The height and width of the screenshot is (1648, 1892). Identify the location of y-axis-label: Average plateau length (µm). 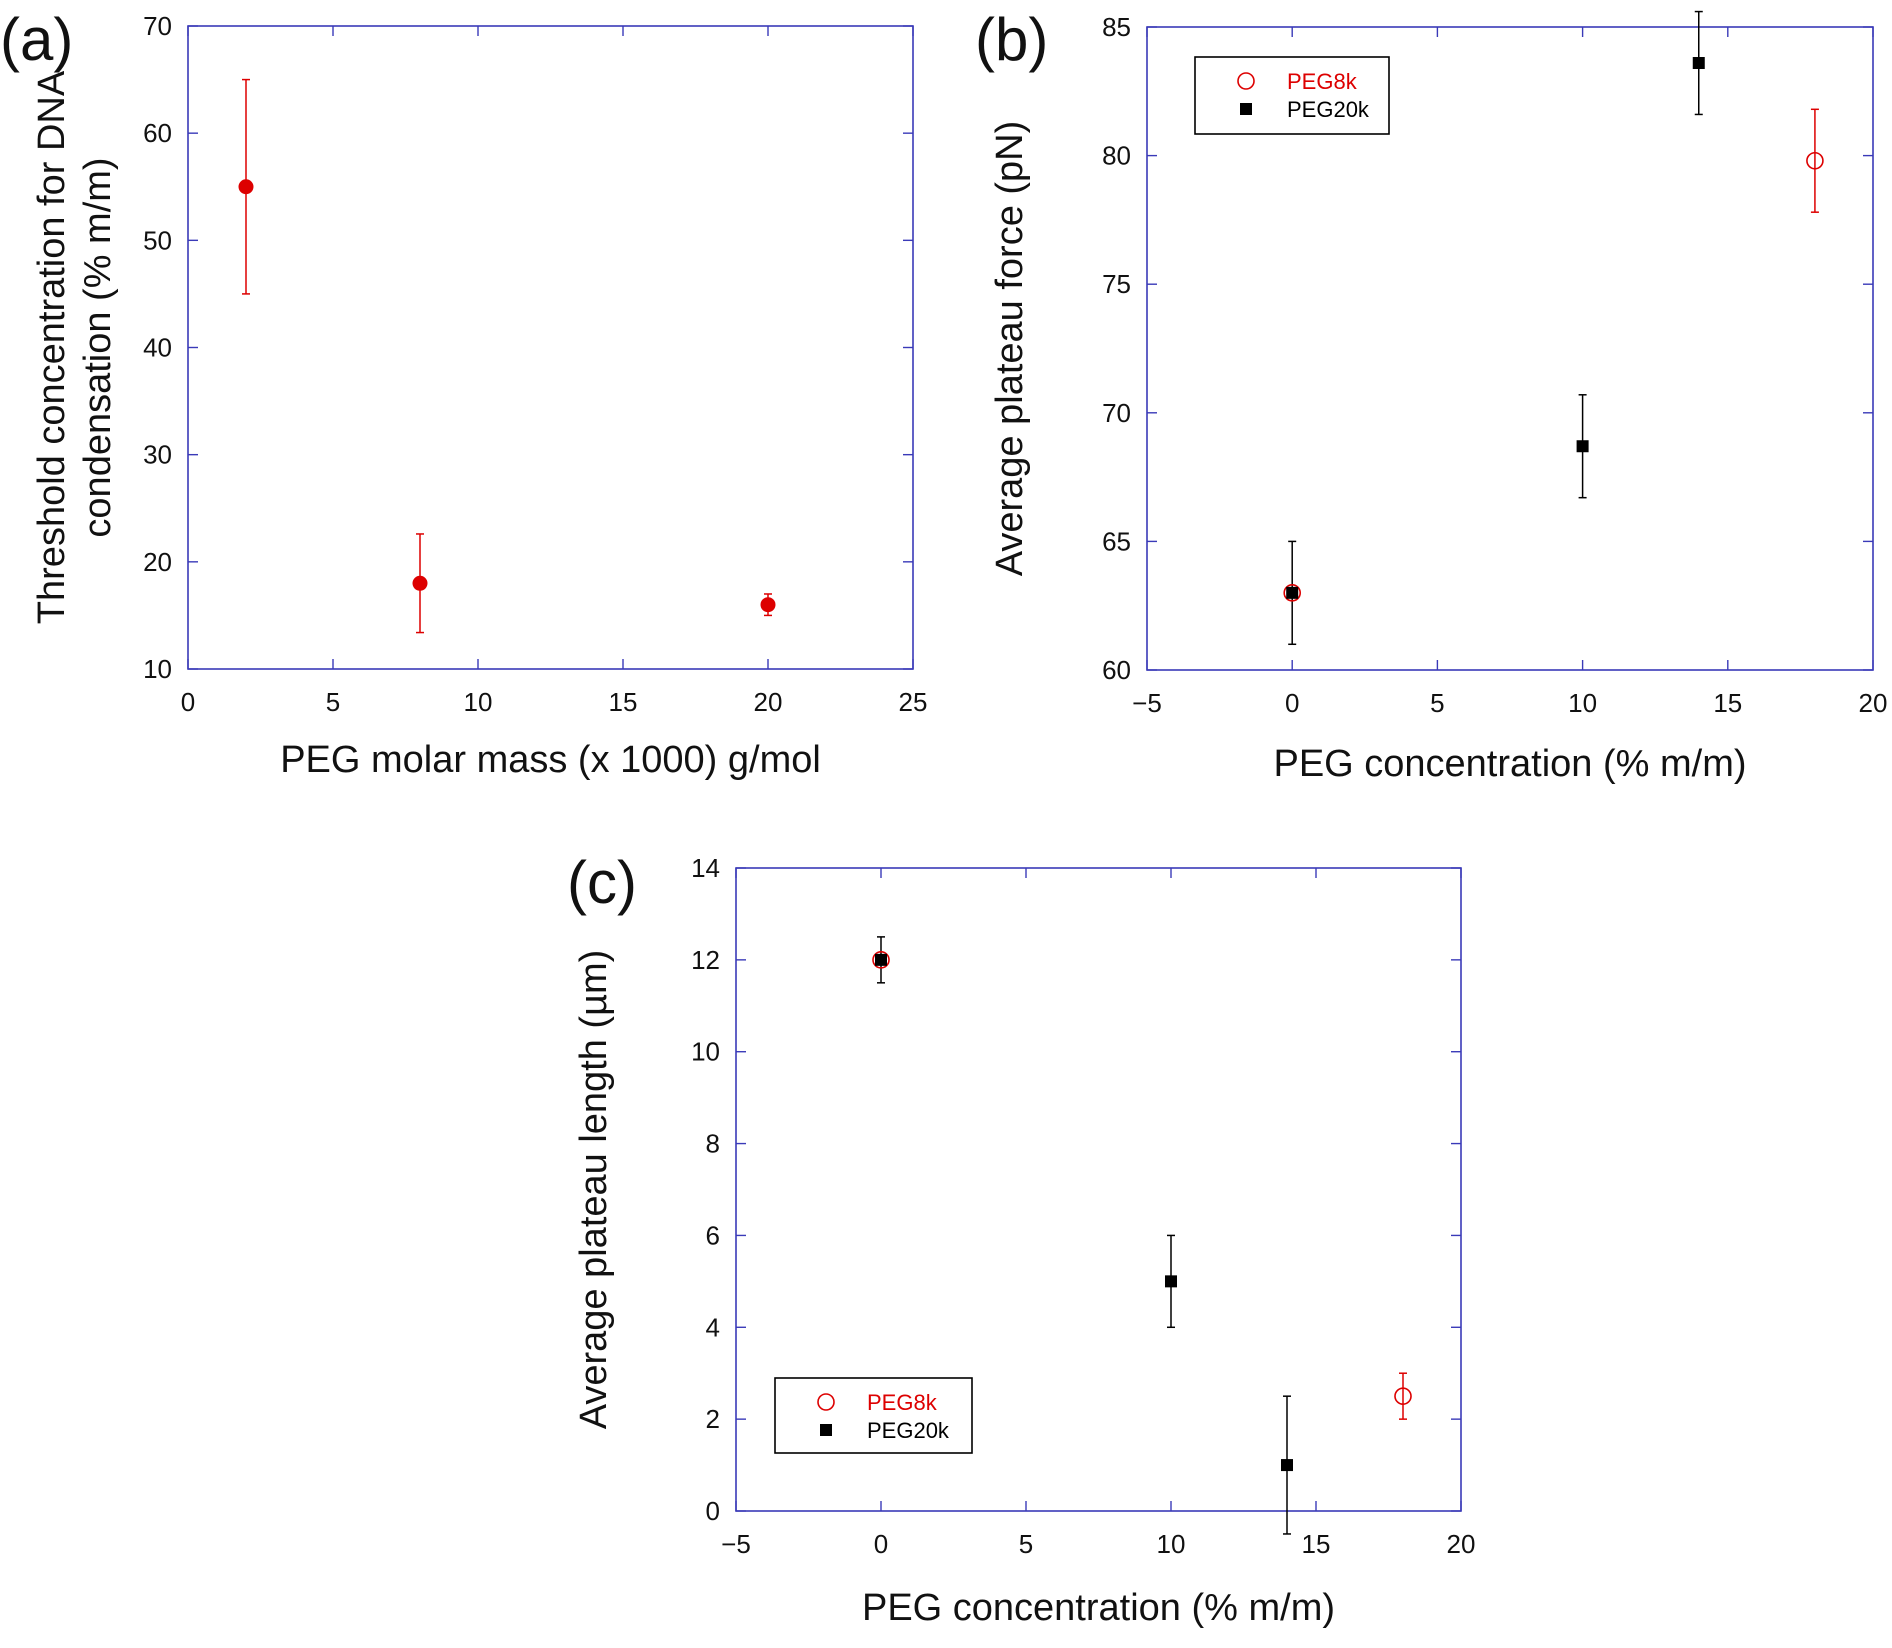
(594, 1190).